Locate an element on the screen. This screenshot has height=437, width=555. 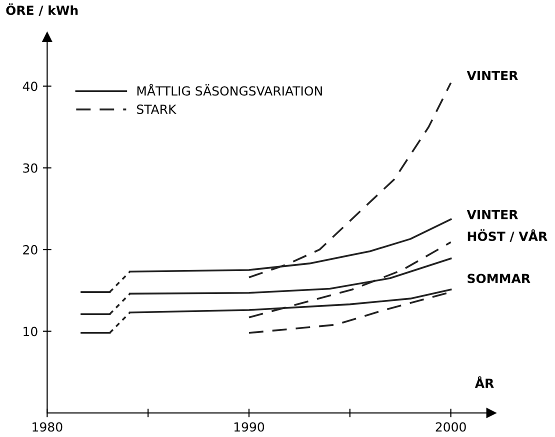
annotation: SOMMAR is located at coordinates (499, 279).